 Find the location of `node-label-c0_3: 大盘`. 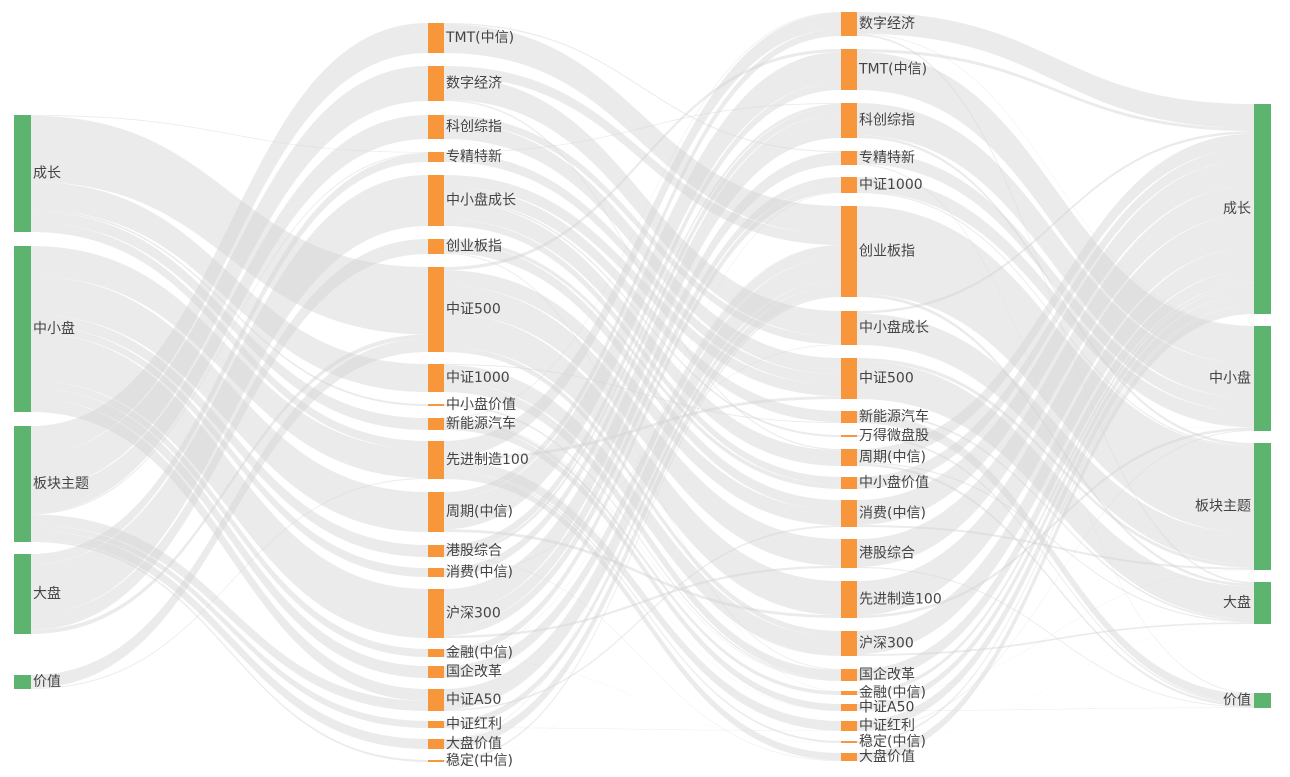

node-label-c0_3: 大盘 is located at coordinates (47, 593).